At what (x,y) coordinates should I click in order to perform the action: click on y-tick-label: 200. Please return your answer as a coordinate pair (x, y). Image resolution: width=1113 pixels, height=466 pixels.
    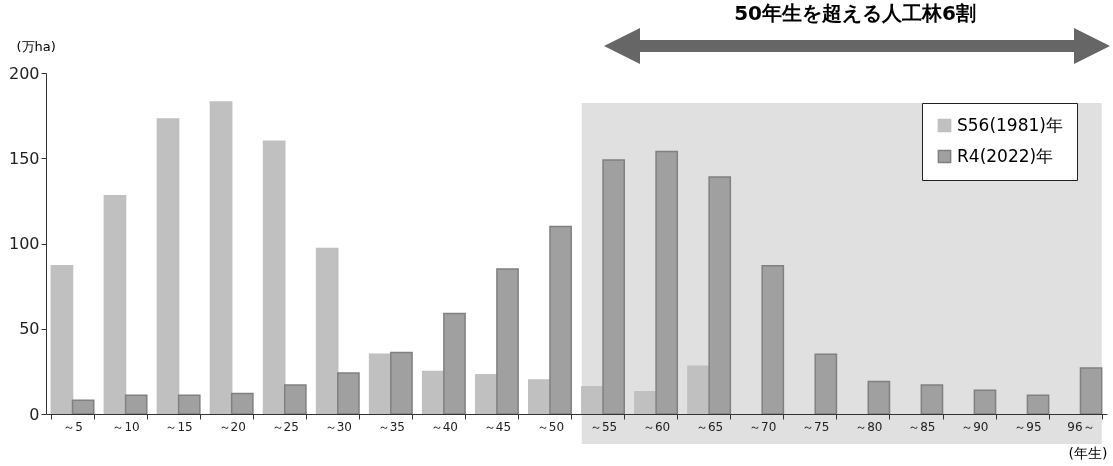
    Looking at the image, I should click on (24, 73).